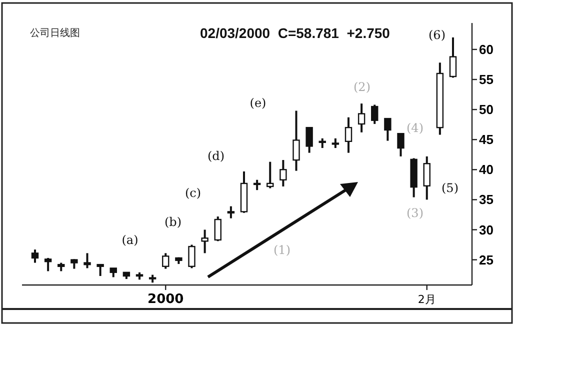 The image size is (562, 388). I want to click on y-tick-label: 60, so click(486, 49).